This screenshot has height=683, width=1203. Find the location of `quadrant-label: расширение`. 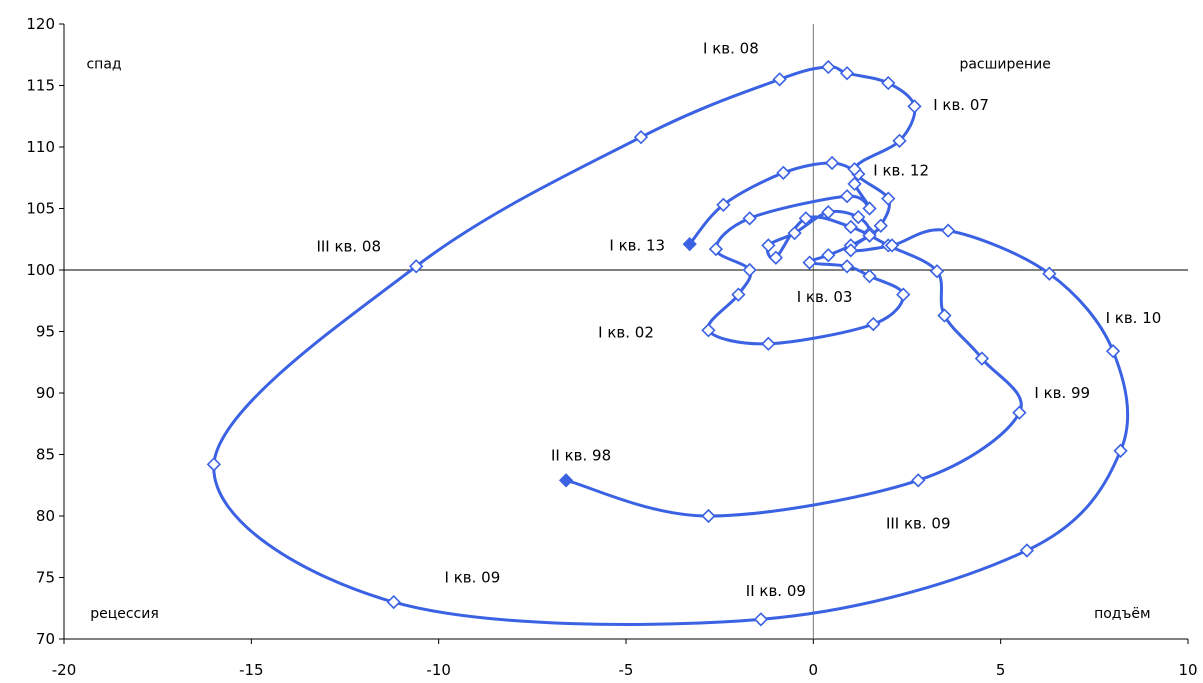

quadrant-label: расширение is located at coordinates (1004, 64).